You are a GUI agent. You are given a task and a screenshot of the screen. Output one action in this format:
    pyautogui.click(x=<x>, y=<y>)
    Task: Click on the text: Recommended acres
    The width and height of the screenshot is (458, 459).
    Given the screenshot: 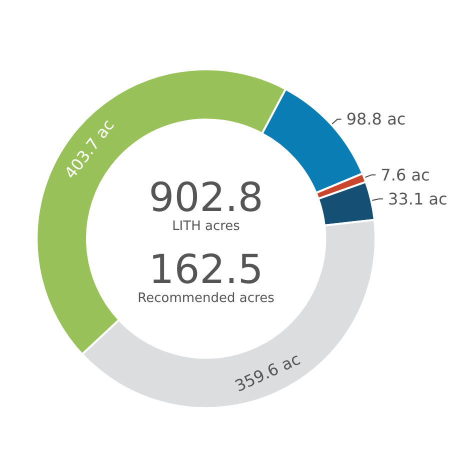 What is the action you would take?
    pyautogui.click(x=206, y=298)
    